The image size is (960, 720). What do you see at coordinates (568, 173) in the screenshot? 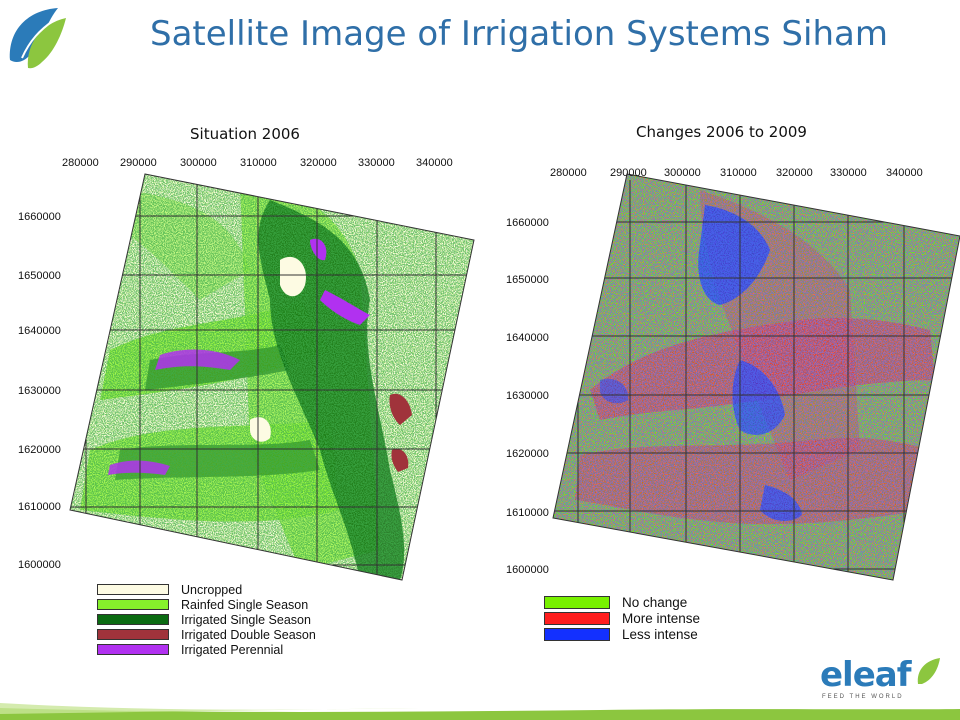
I see `right-x-tick: 280000` at bounding box center [568, 173].